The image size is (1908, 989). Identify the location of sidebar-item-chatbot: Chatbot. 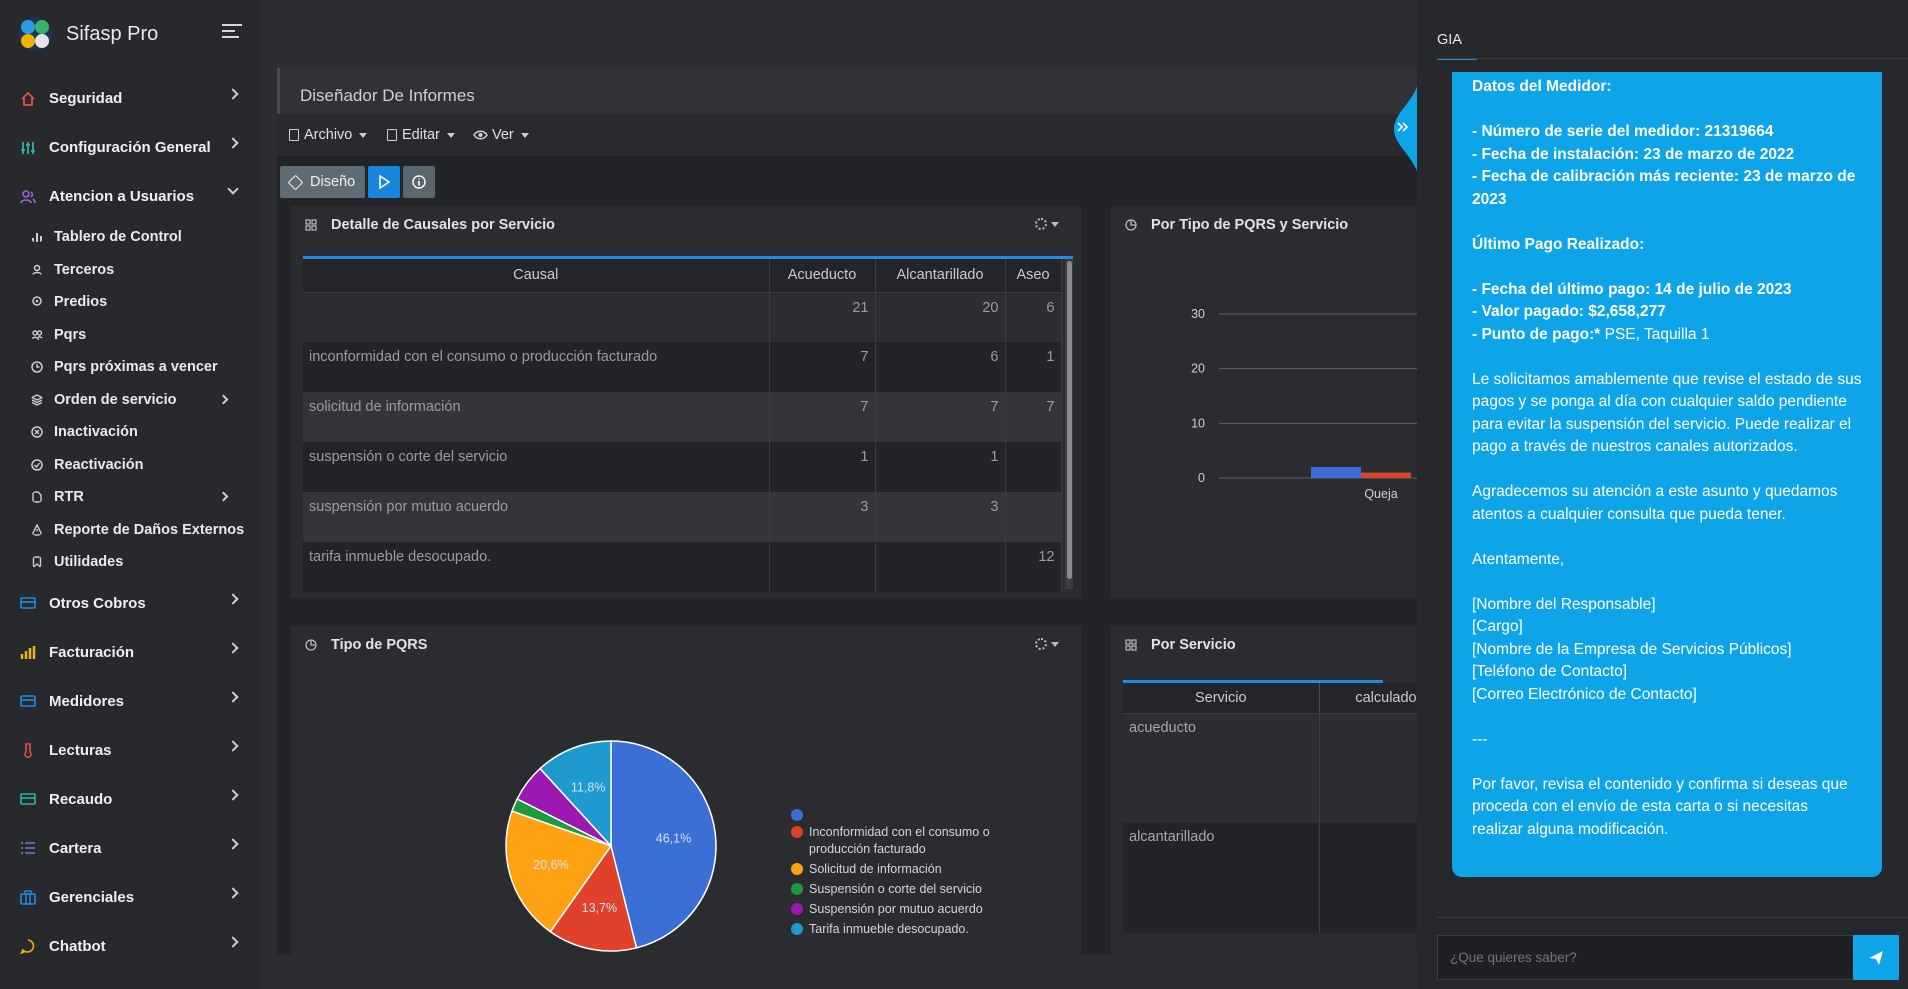
(130, 946).